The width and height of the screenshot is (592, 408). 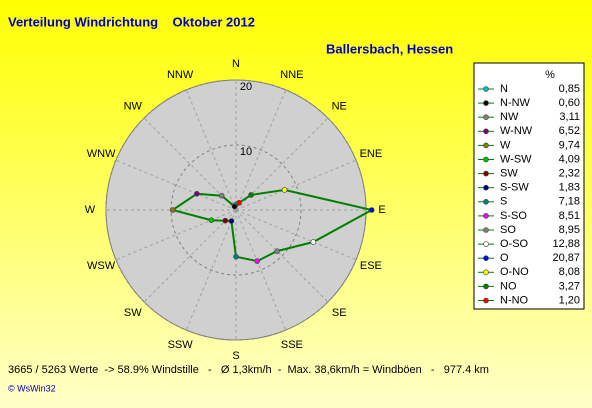 What do you see at coordinates (509, 117) in the screenshot?
I see `legend-name: NW` at bounding box center [509, 117].